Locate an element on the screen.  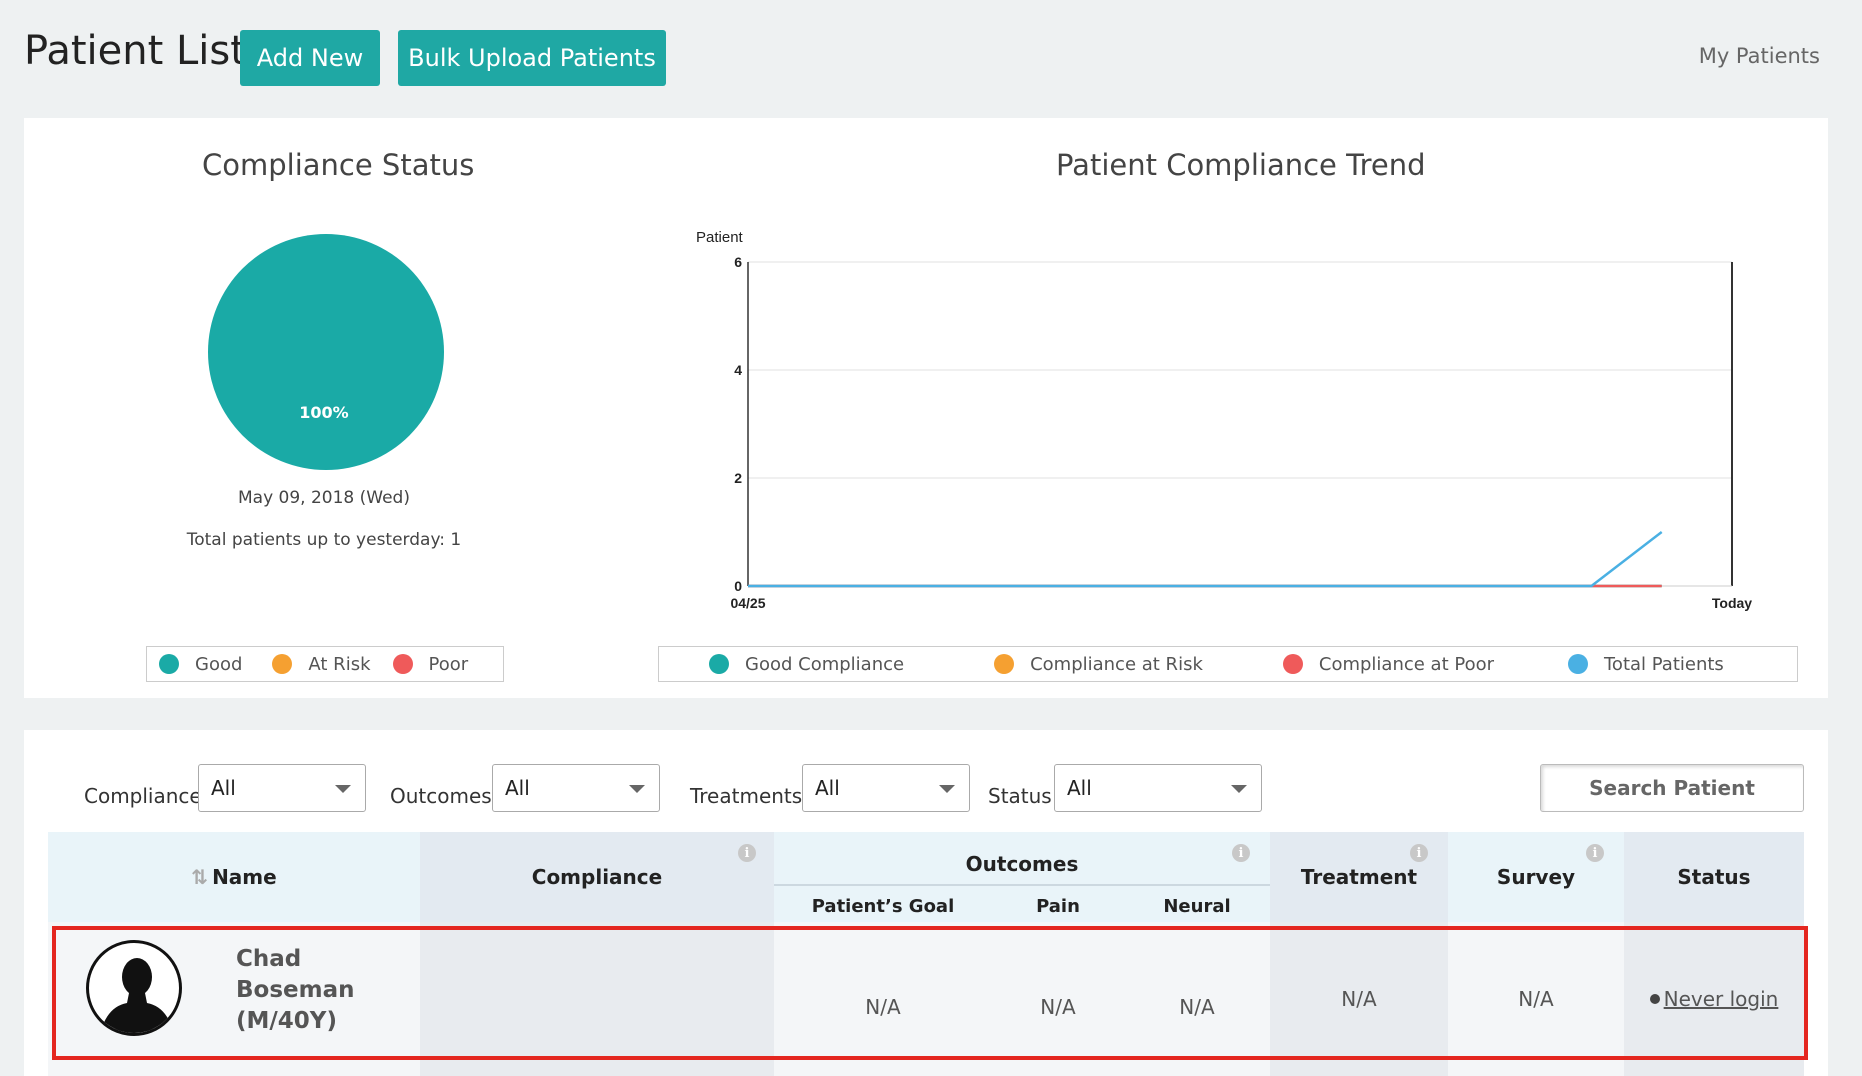
status-dot-icon is located at coordinates (1654, 999).